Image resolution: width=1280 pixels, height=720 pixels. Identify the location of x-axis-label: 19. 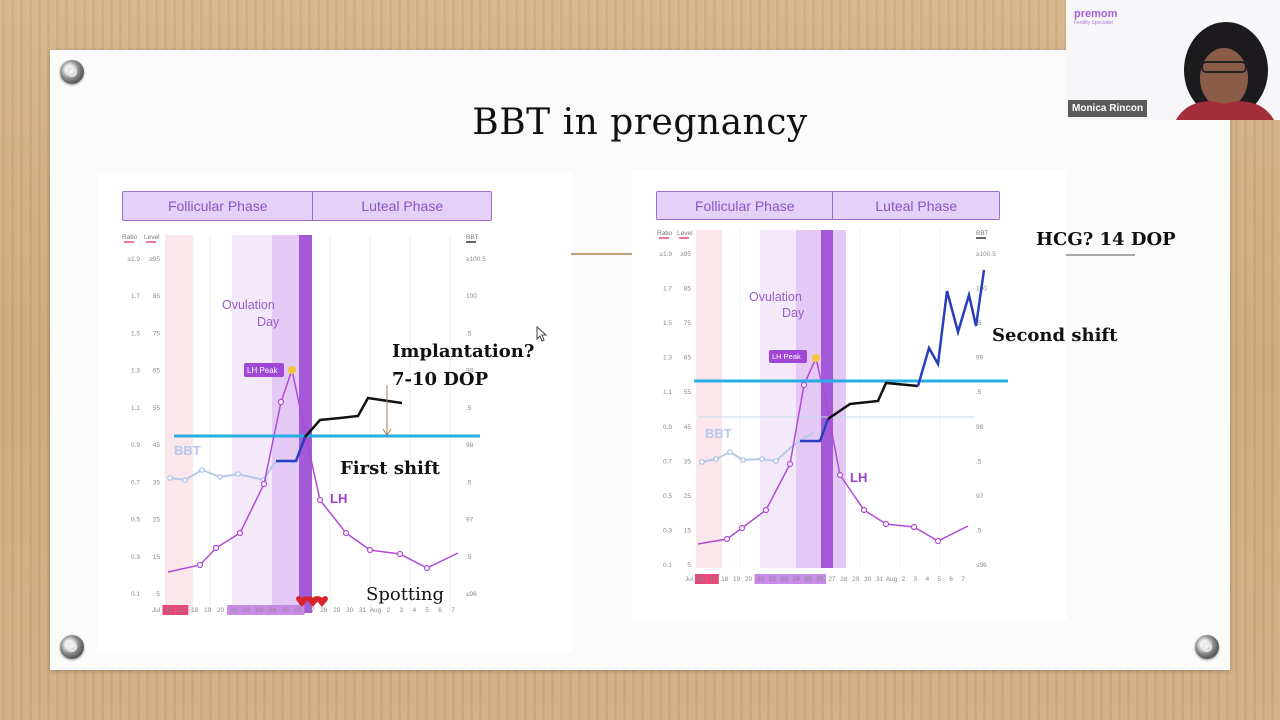
(737, 579).